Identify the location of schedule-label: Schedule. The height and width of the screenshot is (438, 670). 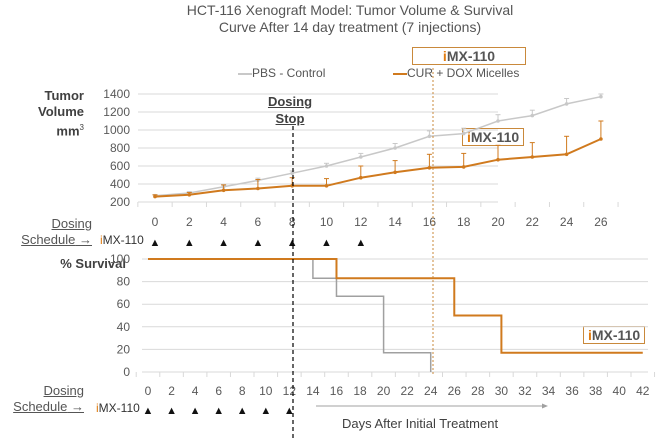
(48, 239).